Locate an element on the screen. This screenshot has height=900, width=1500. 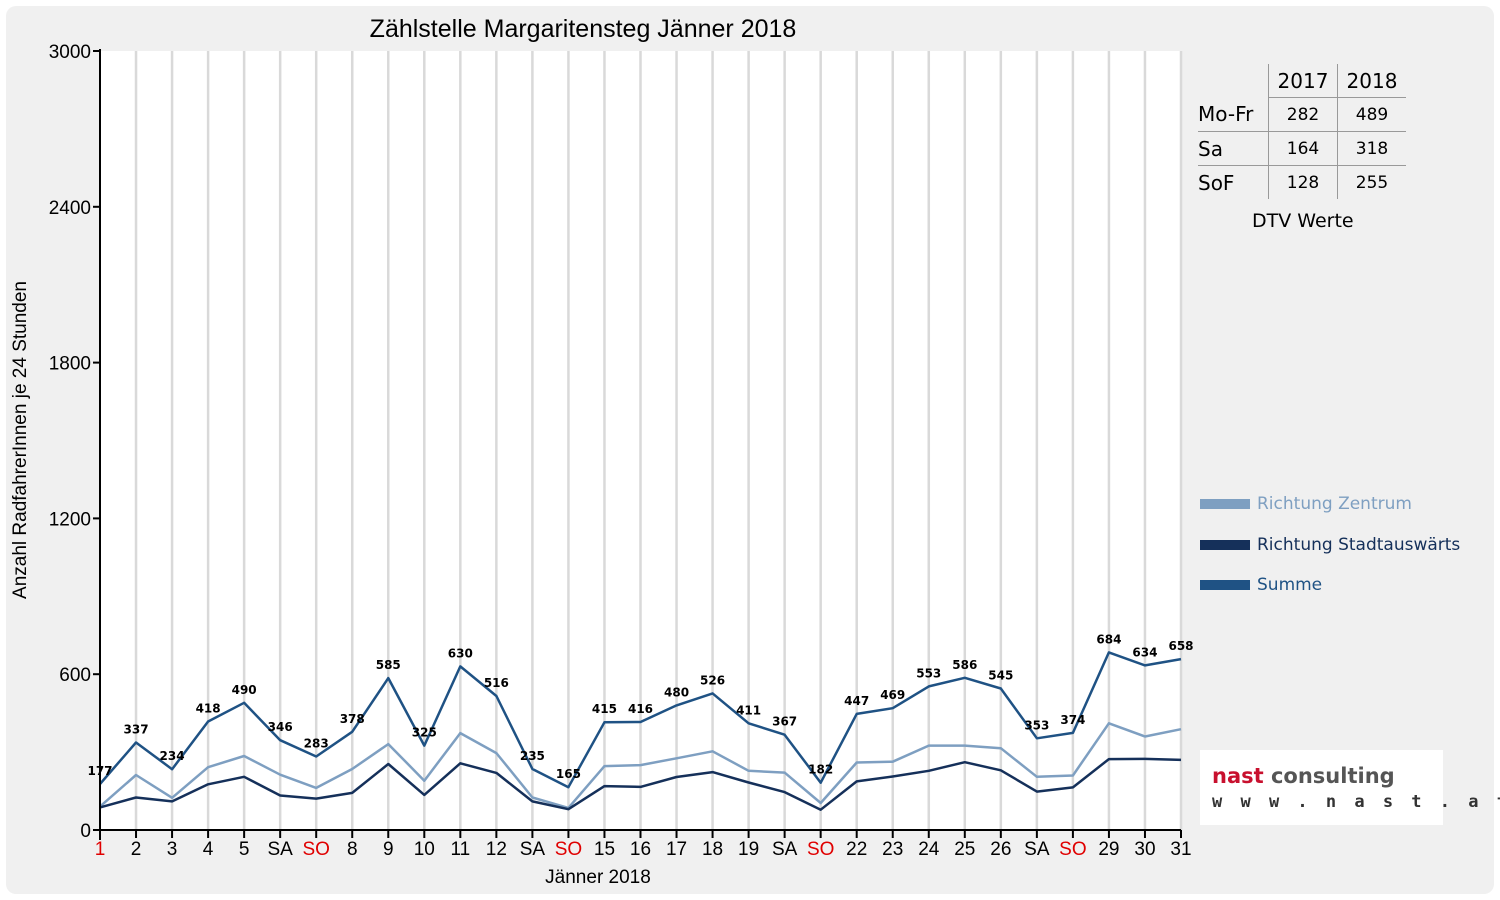
x-tick-label: 25 is located at coordinates (964, 849).